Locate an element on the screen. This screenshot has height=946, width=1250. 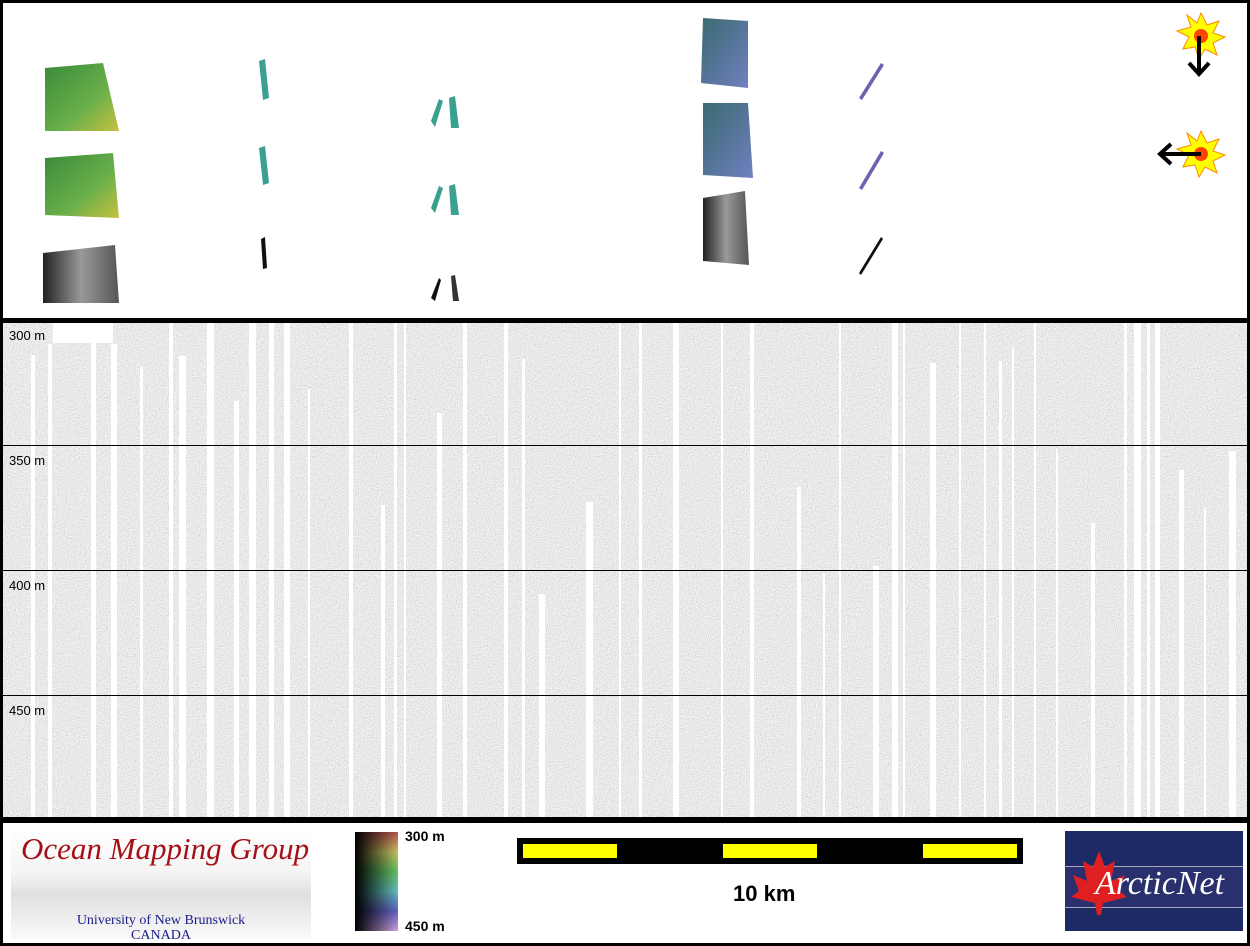
omg-university: University of New Brunswick is located at coordinates (161, 920).